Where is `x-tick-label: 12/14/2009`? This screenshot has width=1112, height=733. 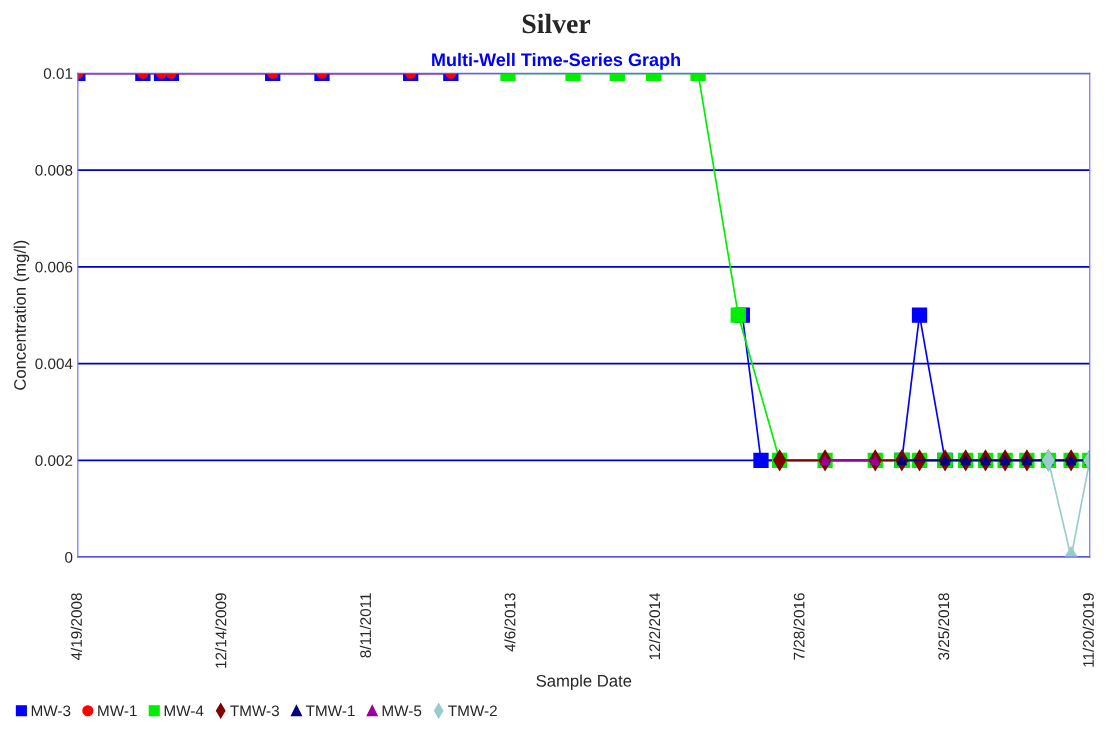 x-tick-label: 12/14/2009 is located at coordinates (221, 630).